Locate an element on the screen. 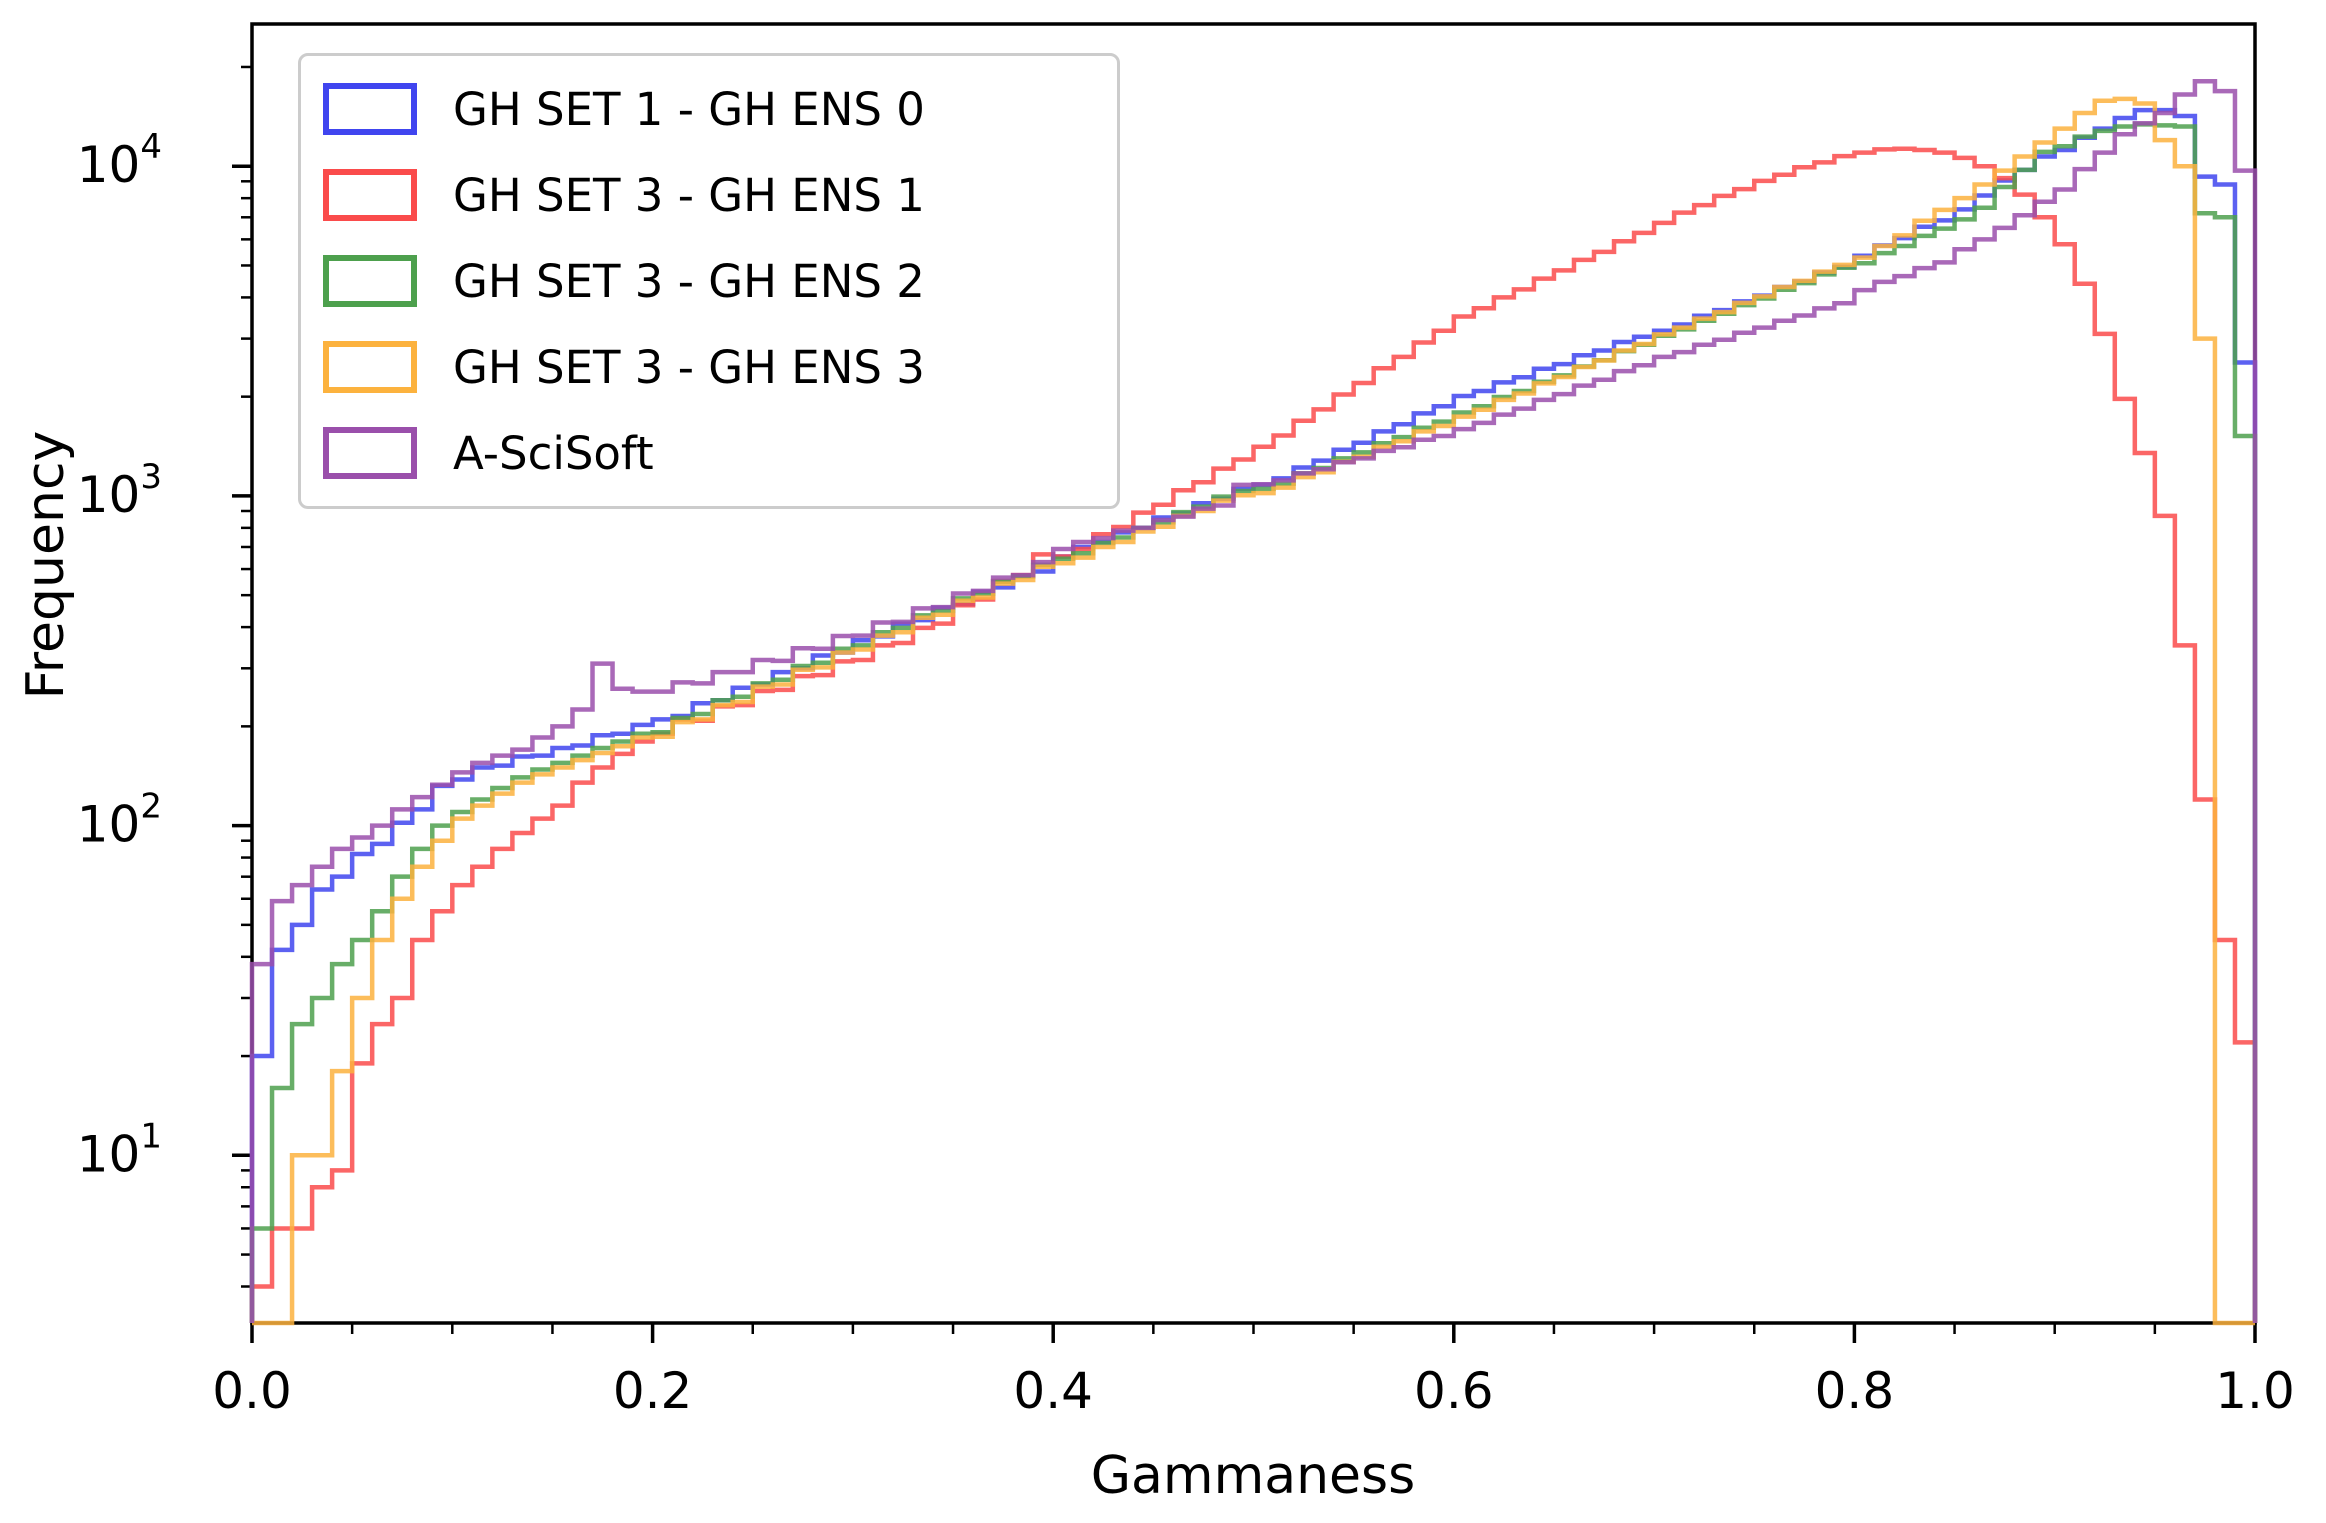  x-tick-label: 0.6 is located at coordinates (1454, 1391).